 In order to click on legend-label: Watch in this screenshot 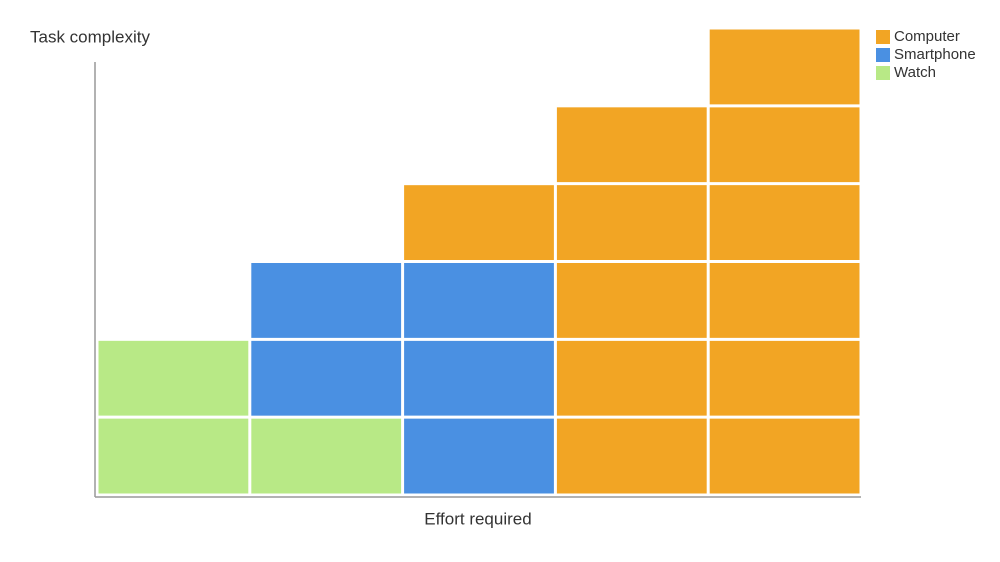, I will do `click(915, 72)`.